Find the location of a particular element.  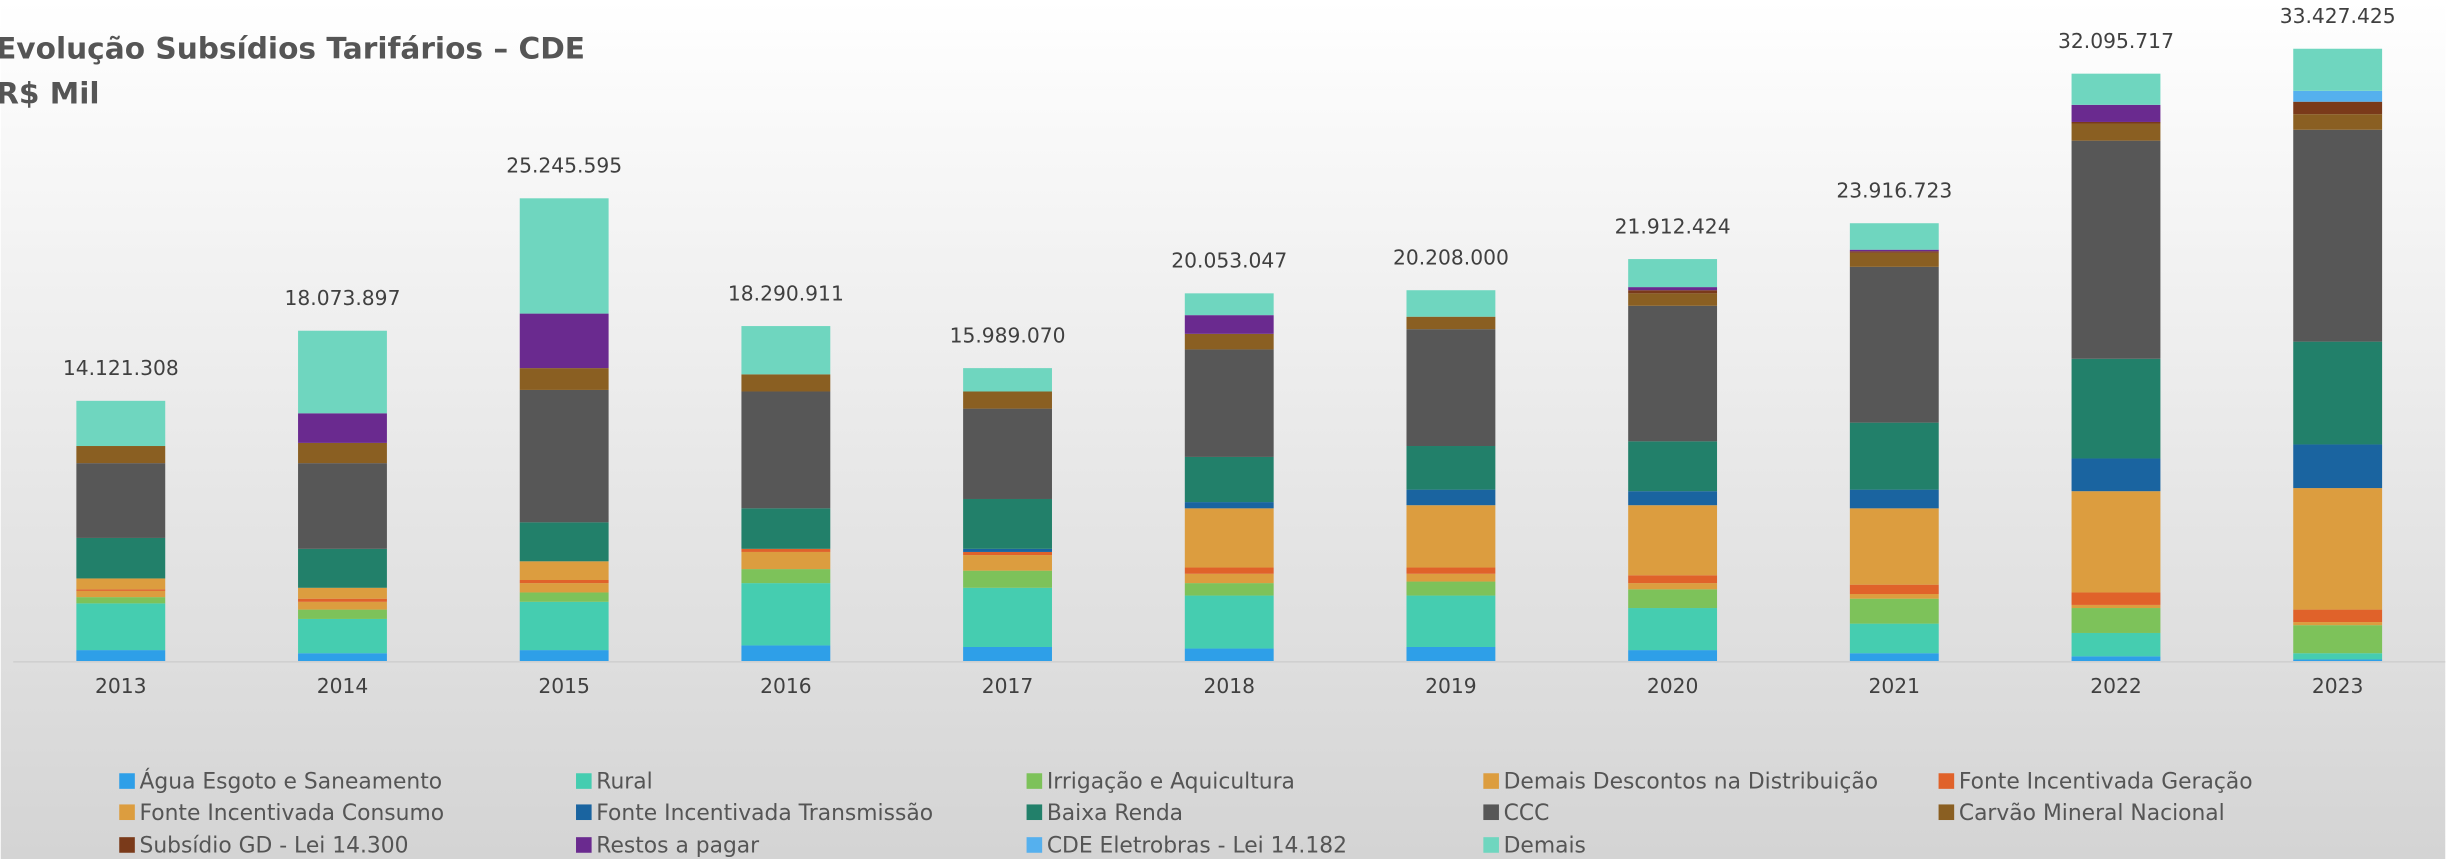

chart-title: Evolução Subsídios Tarifários – CDE is located at coordinates (292, 48).